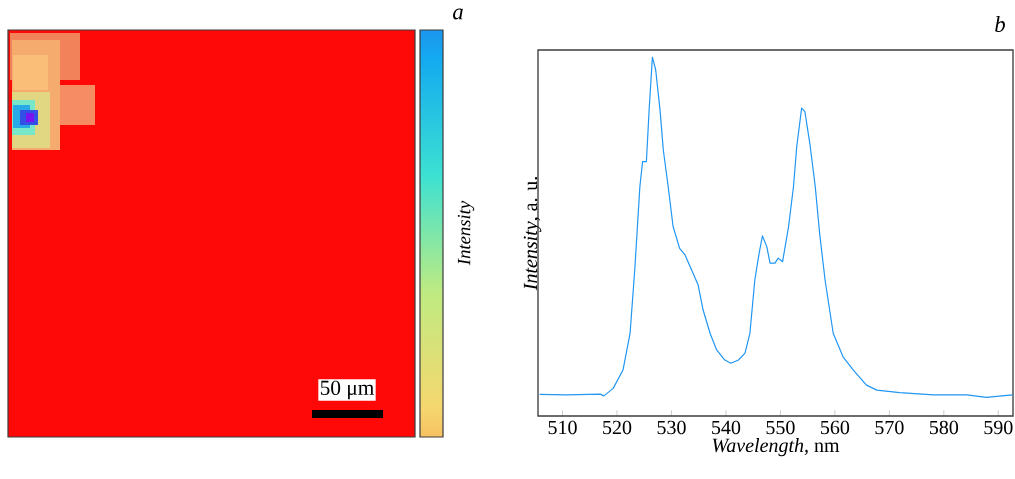 The height and width of the screenshot is (479, 1015). What do you see at coordinates (671, 427) in the screenshot?
I see `x-tick-label: 530` at bounding box center [671, 427].